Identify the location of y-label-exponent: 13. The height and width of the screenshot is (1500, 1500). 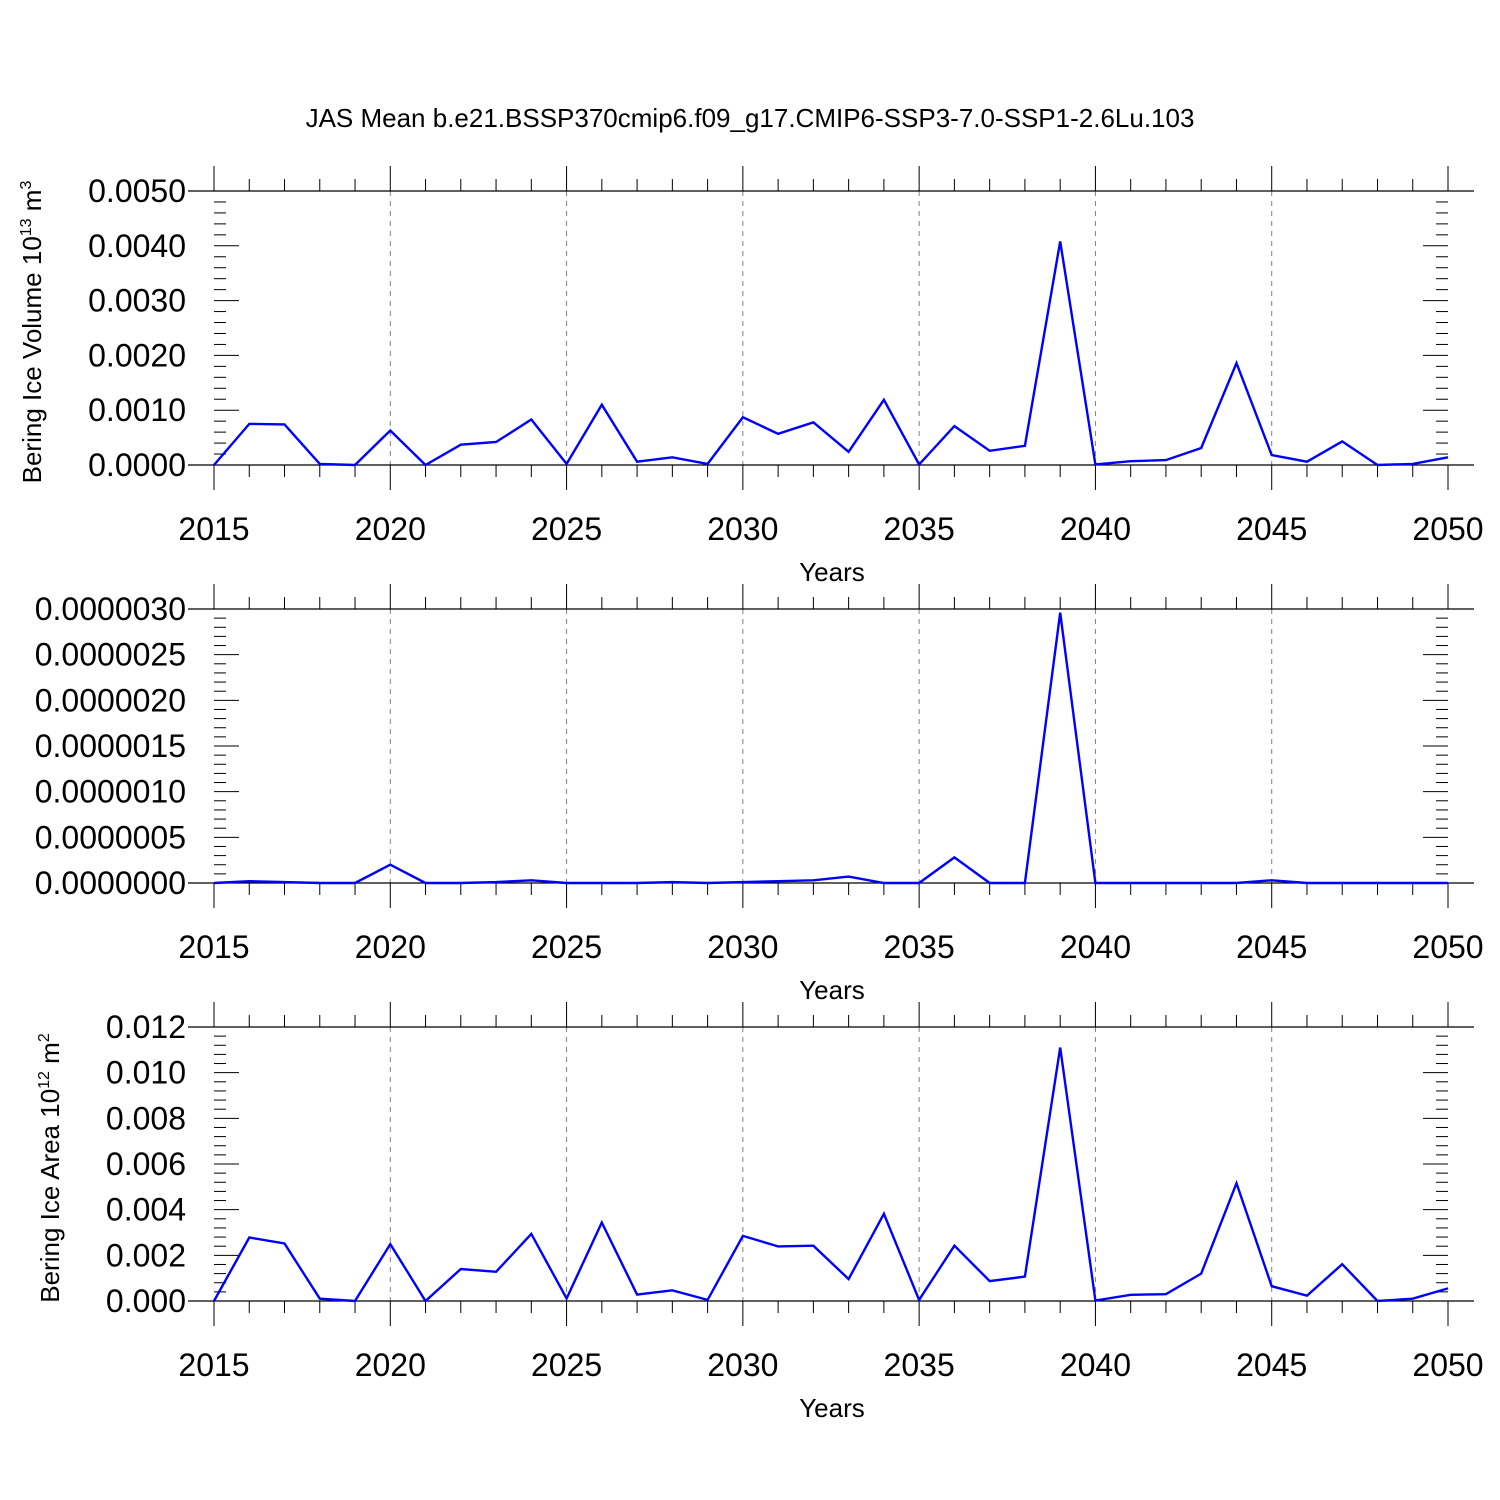
(26, 227).